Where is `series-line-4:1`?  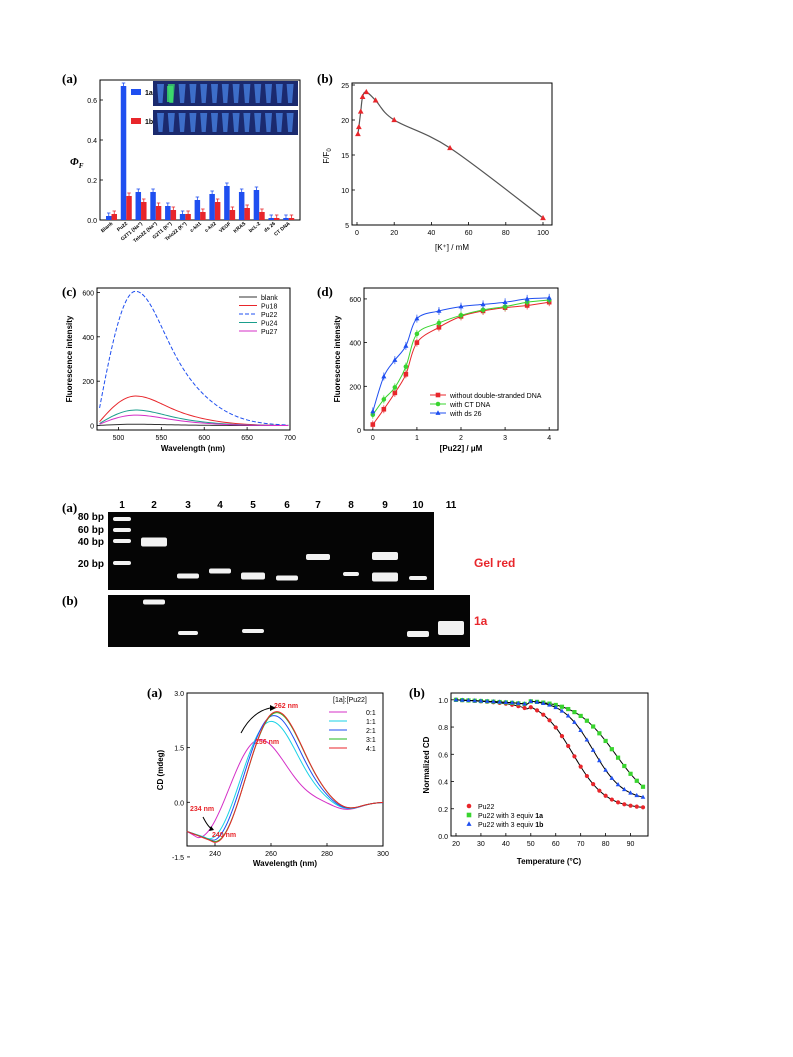 series-line-4:1 is located at coordinates (285, 777).